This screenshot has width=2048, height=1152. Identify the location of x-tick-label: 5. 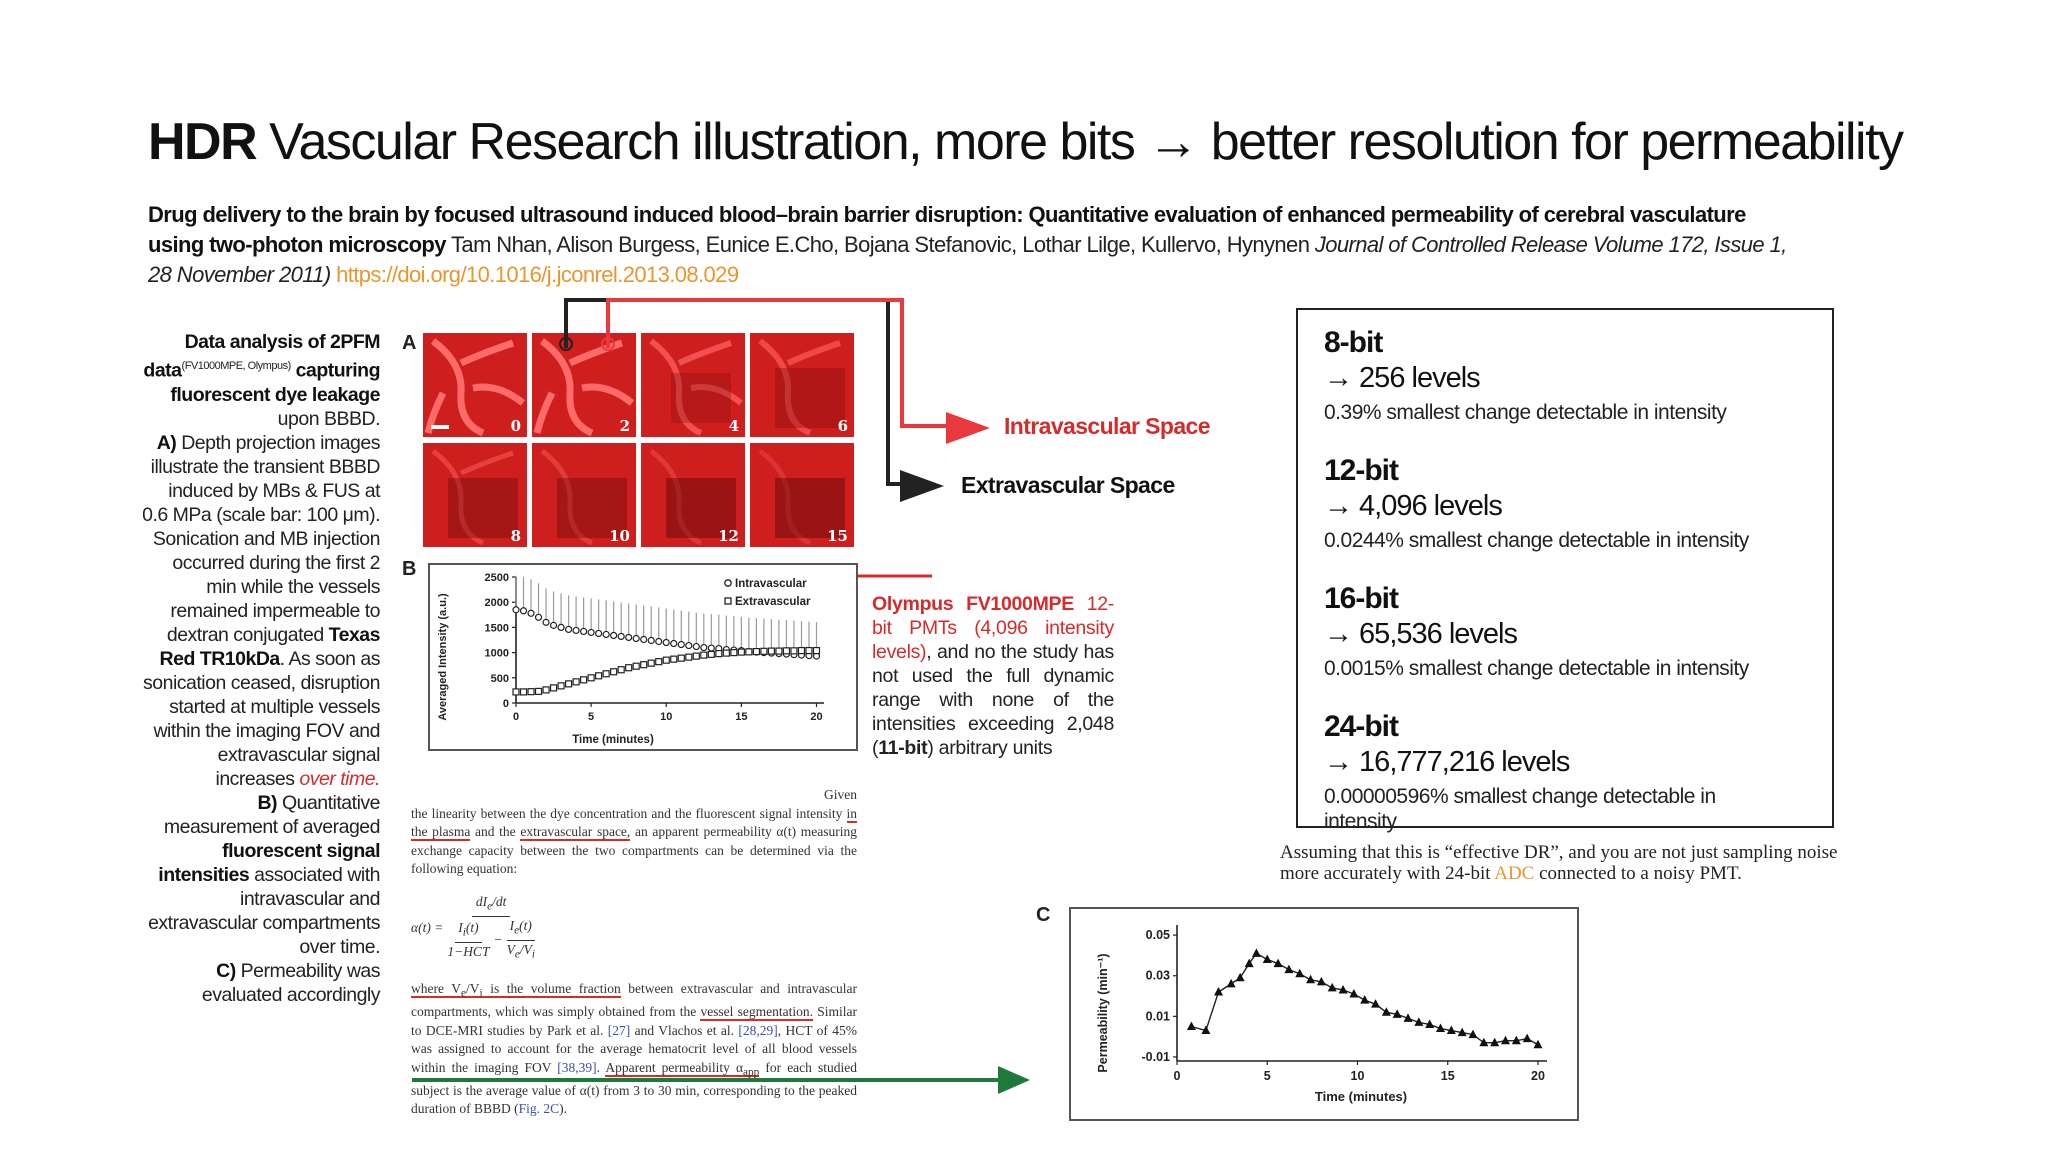
(1267, 1076).